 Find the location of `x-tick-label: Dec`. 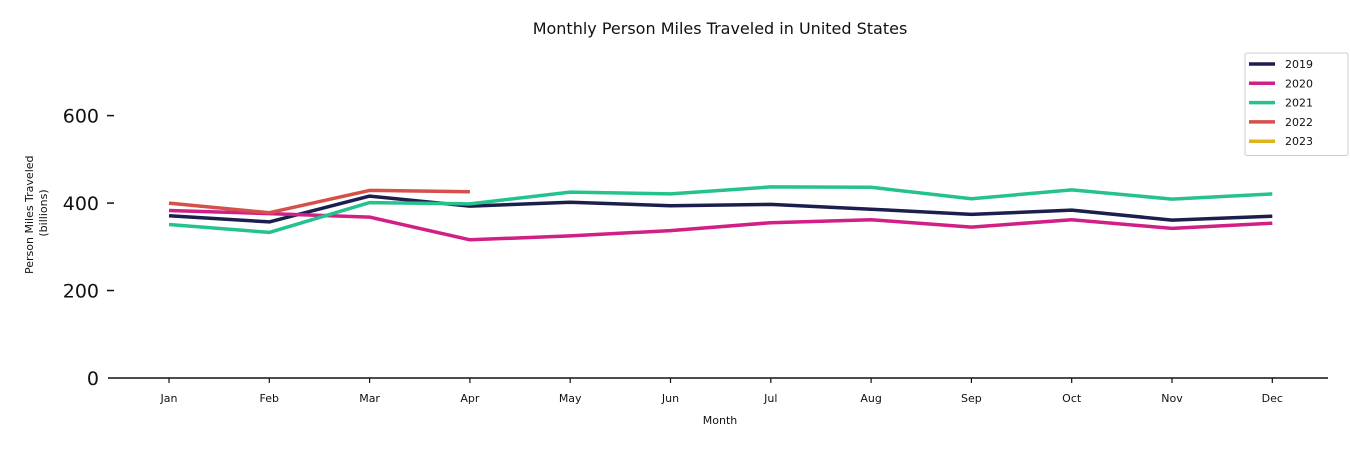

x-tick-label: Dec is located at coordinates (1272, 398).